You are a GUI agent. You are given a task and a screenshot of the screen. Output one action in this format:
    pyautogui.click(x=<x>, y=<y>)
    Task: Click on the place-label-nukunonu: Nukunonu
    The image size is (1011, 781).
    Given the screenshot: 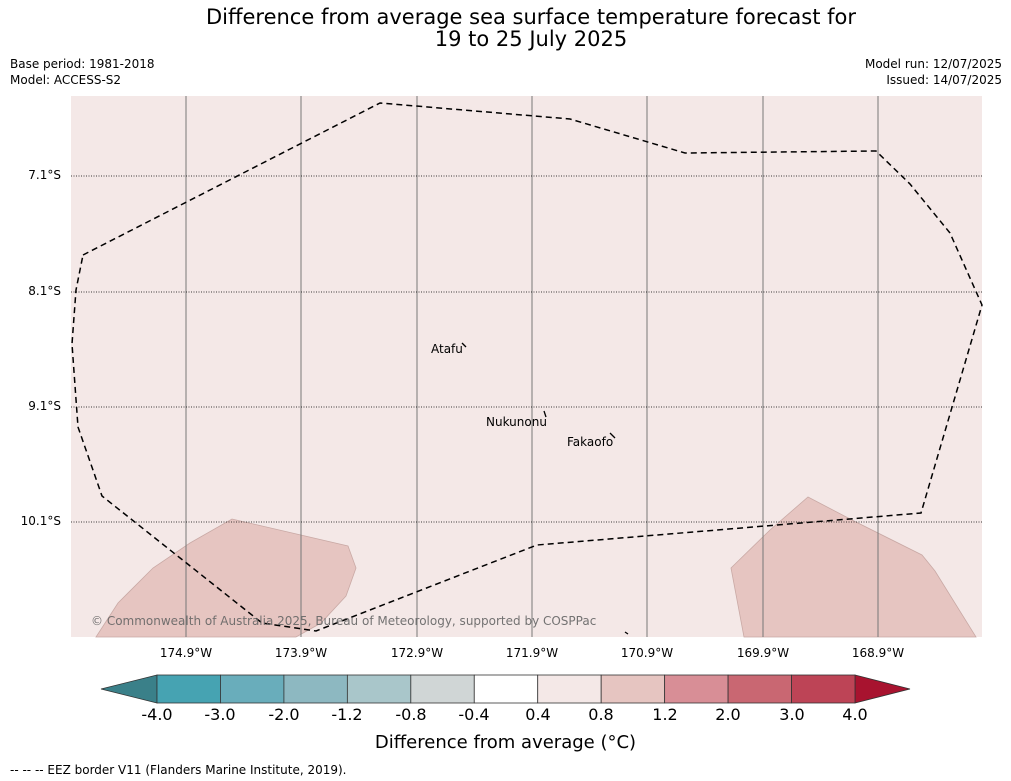 What is the action you would take?
    pyautogui.click(x=516, y=422)
    